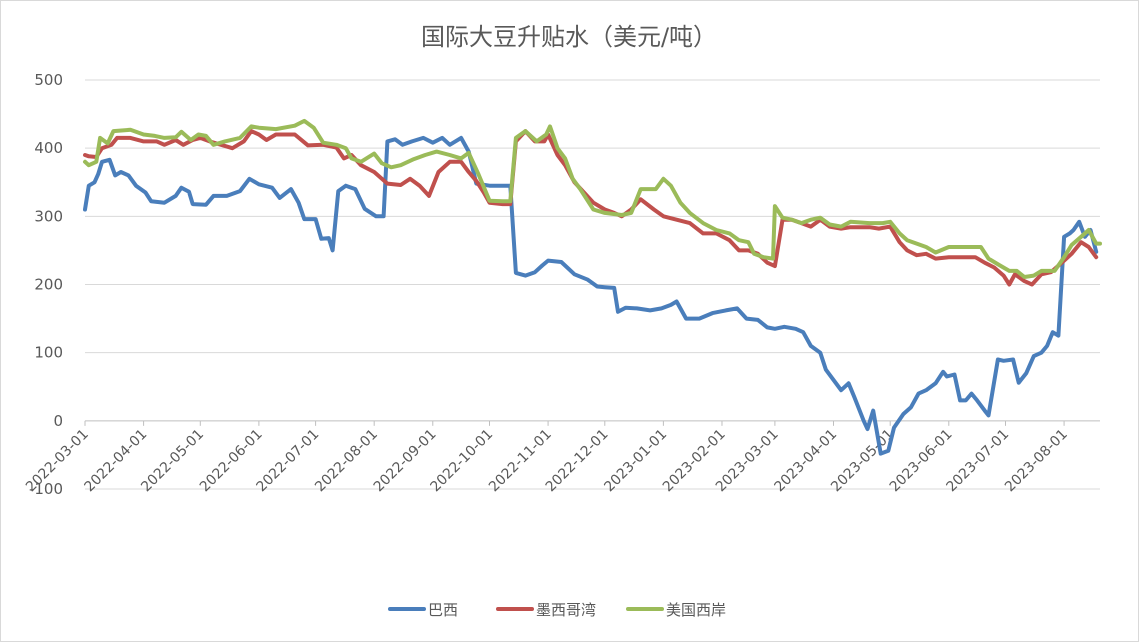 This screenshot has height=642, width=1139. Describe the element at coordinates (48, 80) in the screenshot. I see `y-tick-label: 500` at that location.